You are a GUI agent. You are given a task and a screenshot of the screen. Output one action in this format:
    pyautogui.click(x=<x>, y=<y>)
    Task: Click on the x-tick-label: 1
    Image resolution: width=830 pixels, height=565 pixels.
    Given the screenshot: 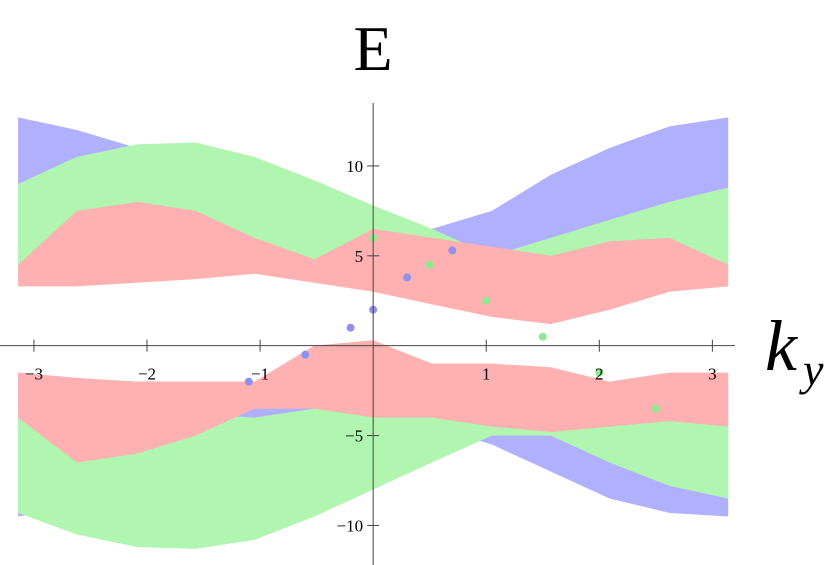 What is the action you would take?
    pyautogui.click(x=486, y=374)
    